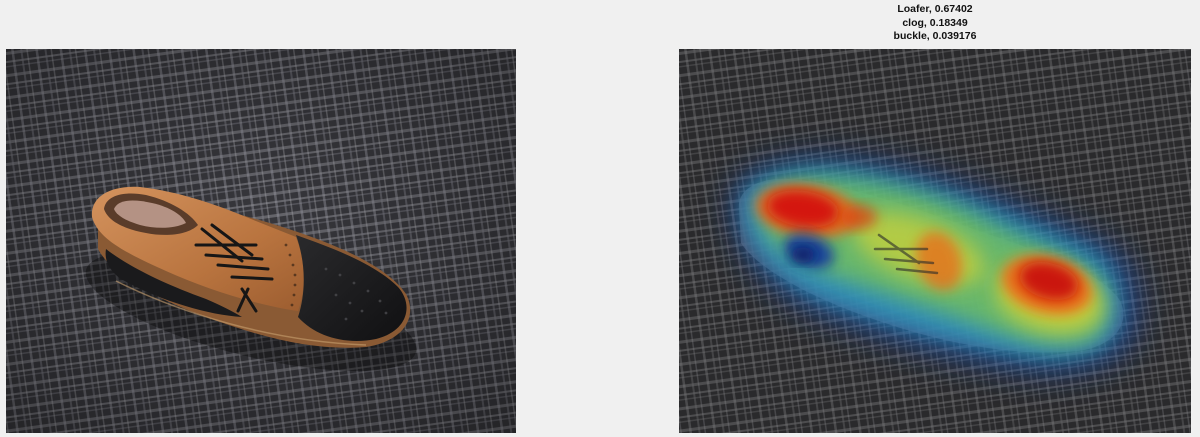 This screenshot has width=1200, height=437. I want to click on prediction-line-3: buckle, 0.039176, so click(935, 36).